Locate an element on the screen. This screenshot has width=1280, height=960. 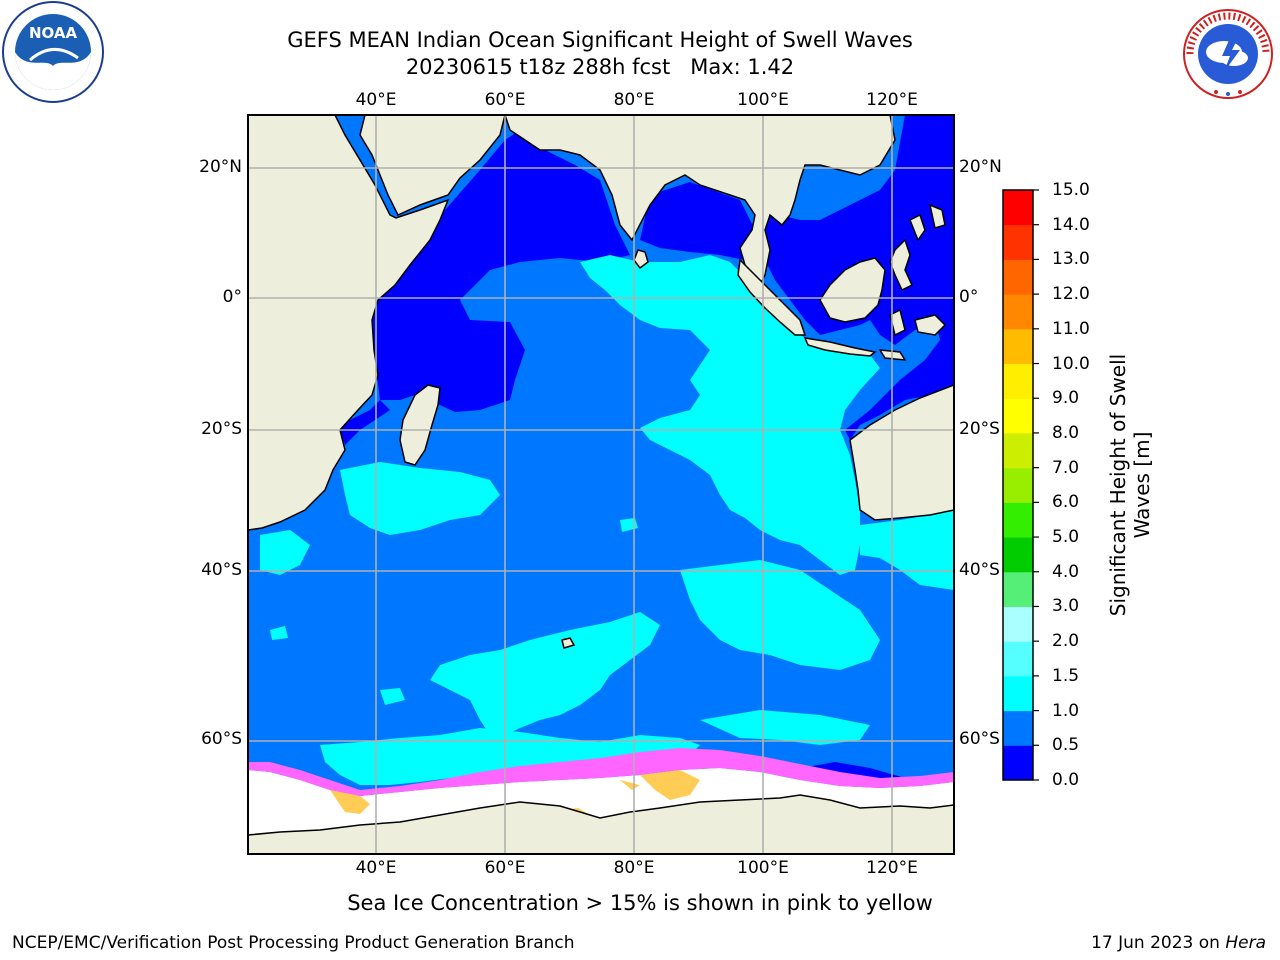
lat-label-right: 0° is located at coordinates (969, 297).